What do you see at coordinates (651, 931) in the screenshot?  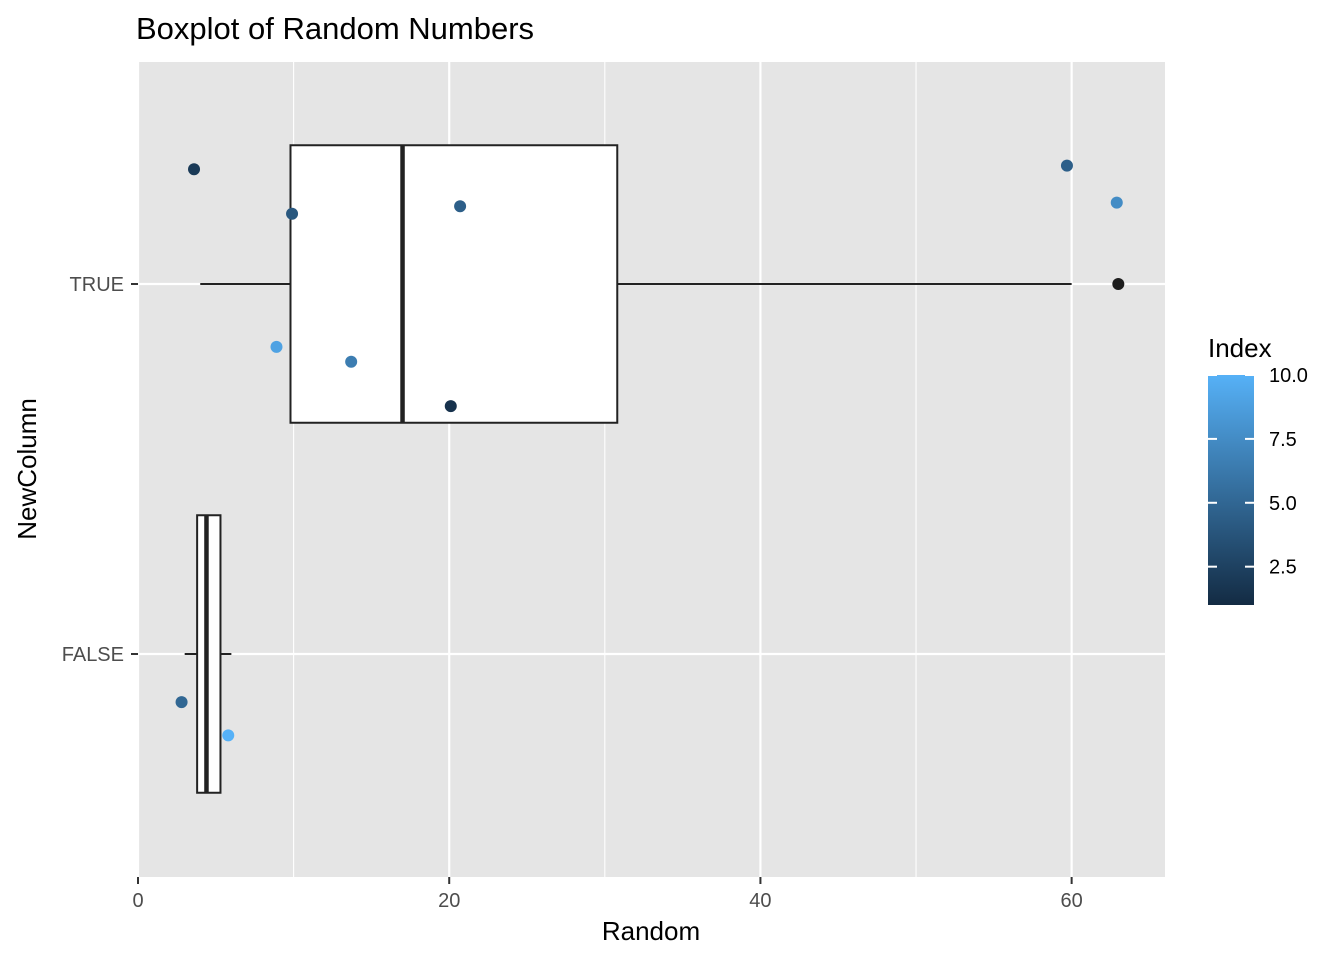 I see `x-axis-title: Random` at bounding box center [651, 931].